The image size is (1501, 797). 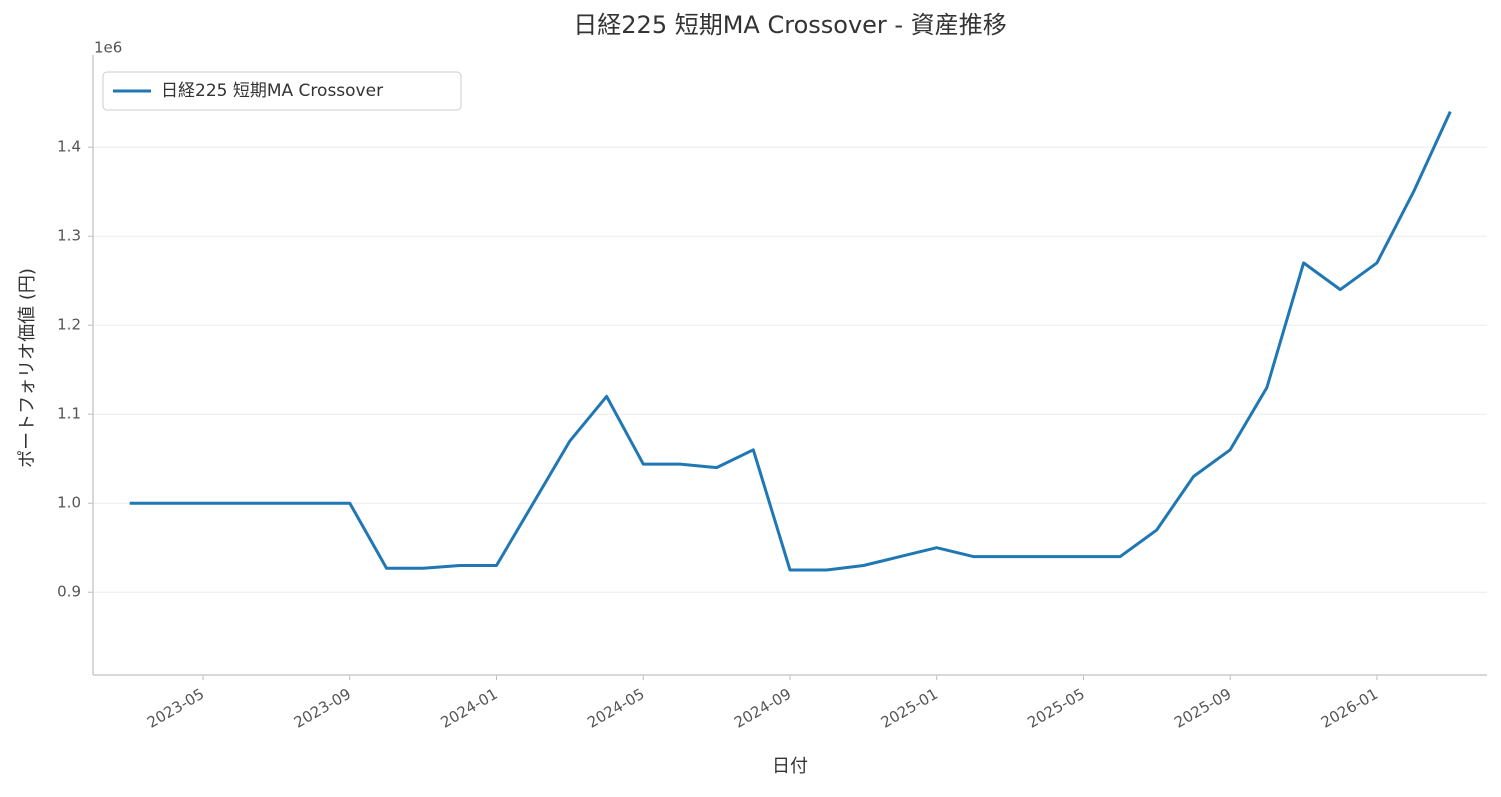 What do you see at coordinates (108, 48) in the screenshot?
I see `y-offset-text: 1e6` at bounding box center [108, 48].